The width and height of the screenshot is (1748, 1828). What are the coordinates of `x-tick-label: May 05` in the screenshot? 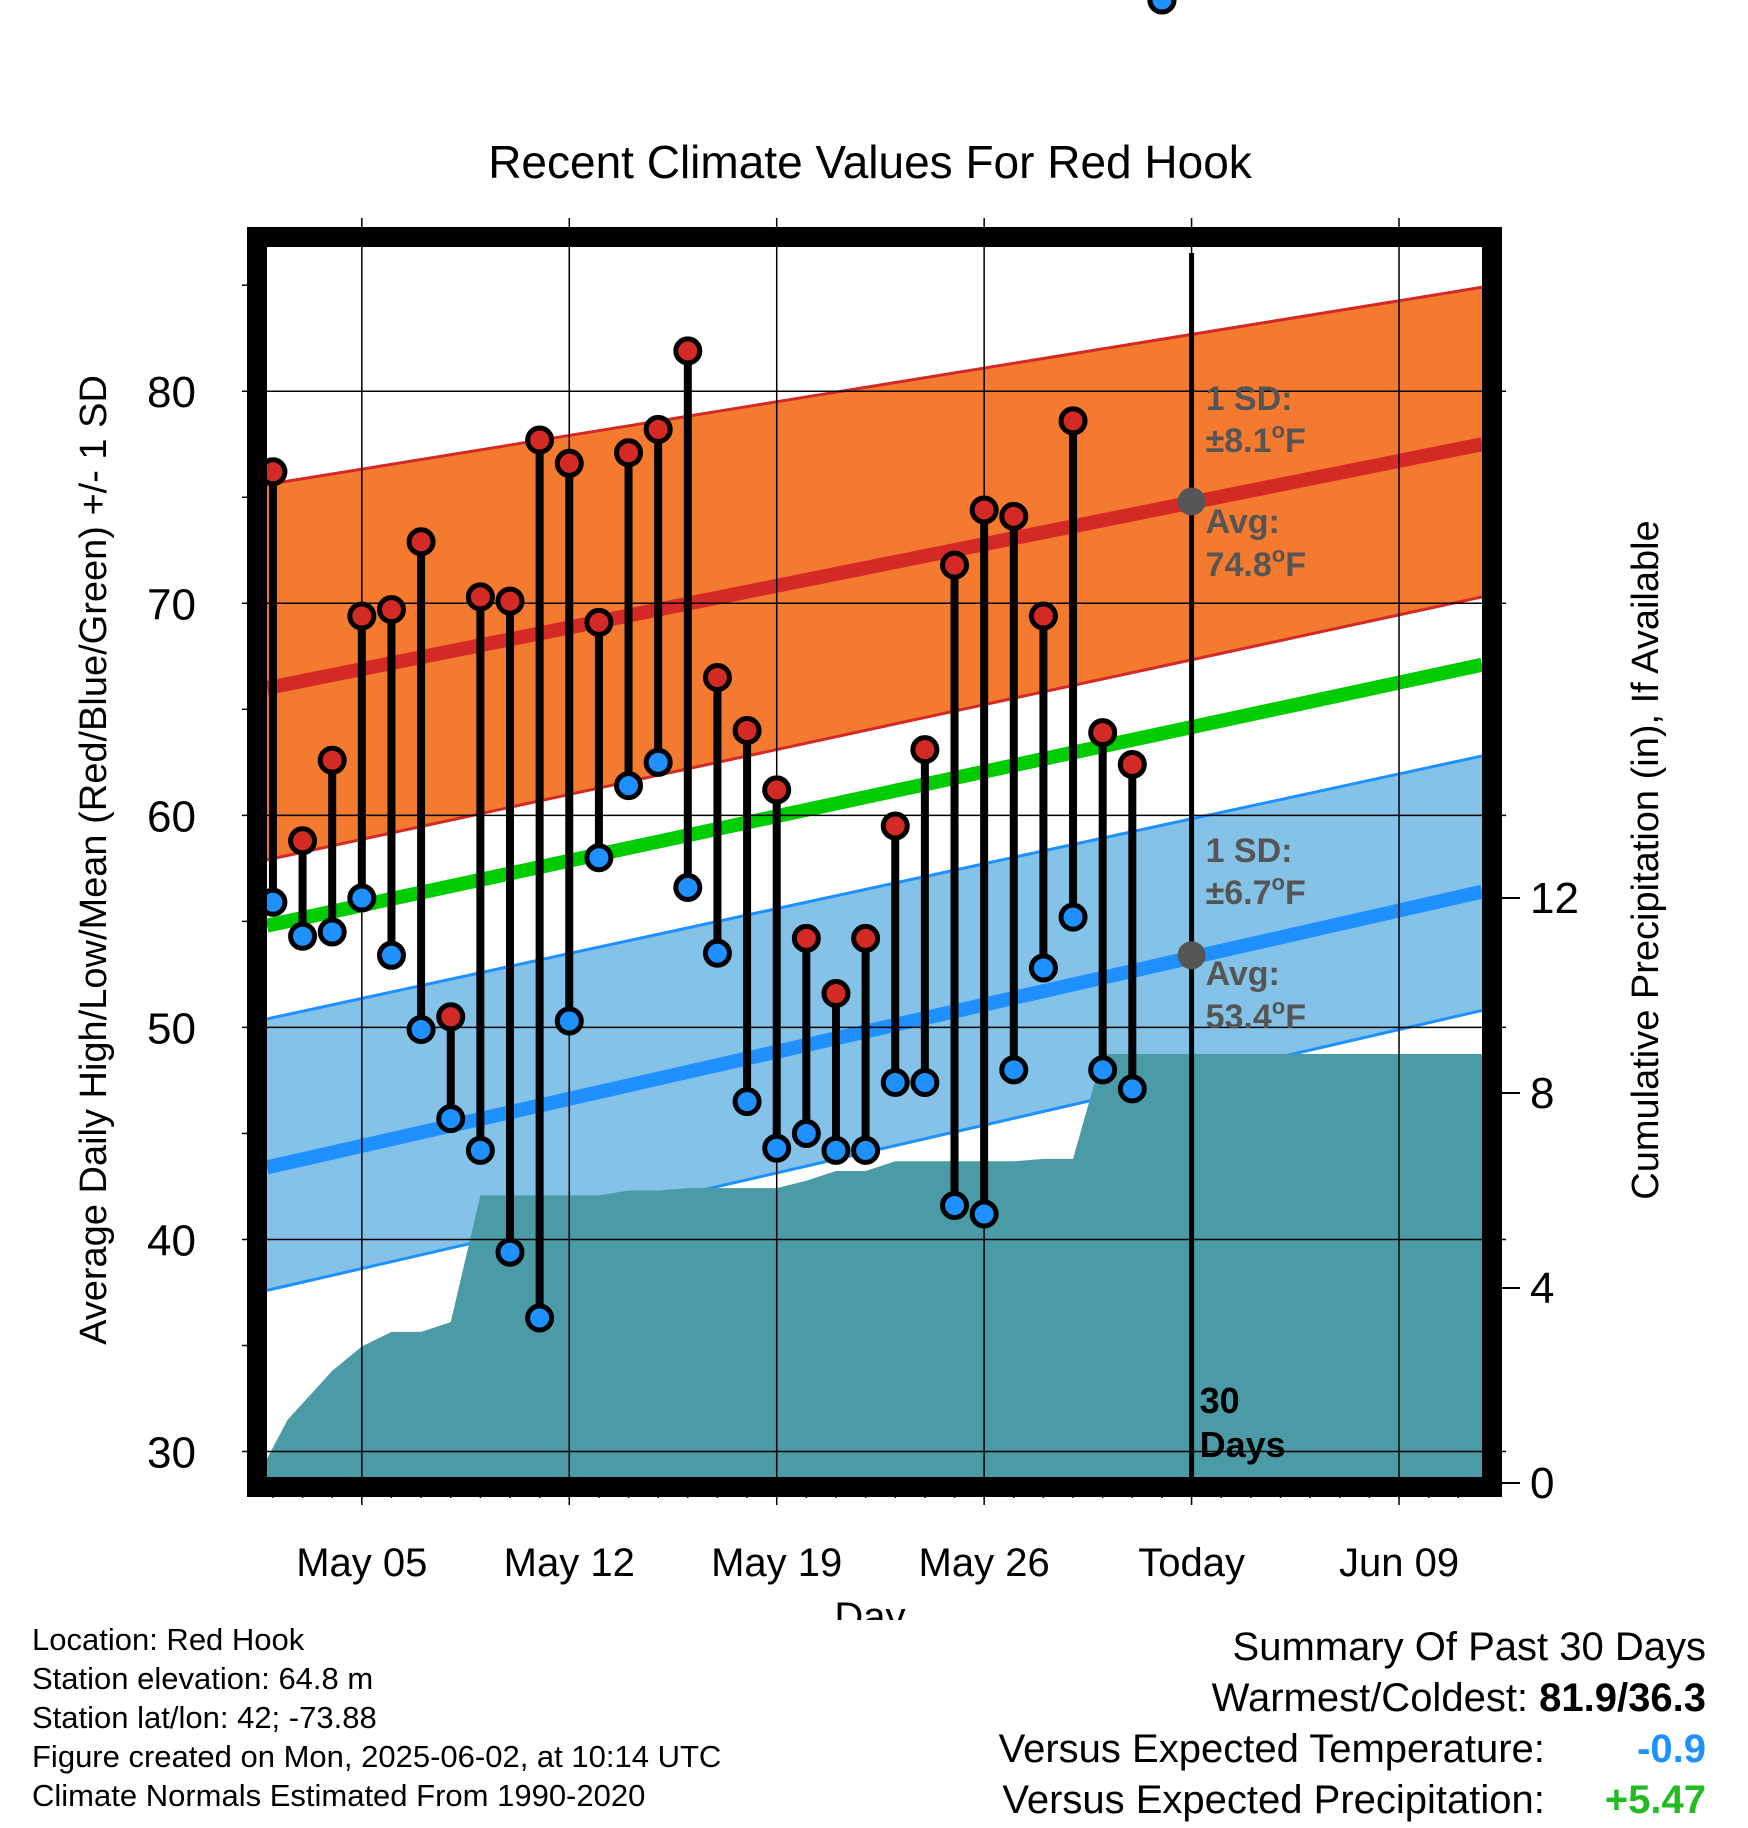 It's located at (361, 1563).